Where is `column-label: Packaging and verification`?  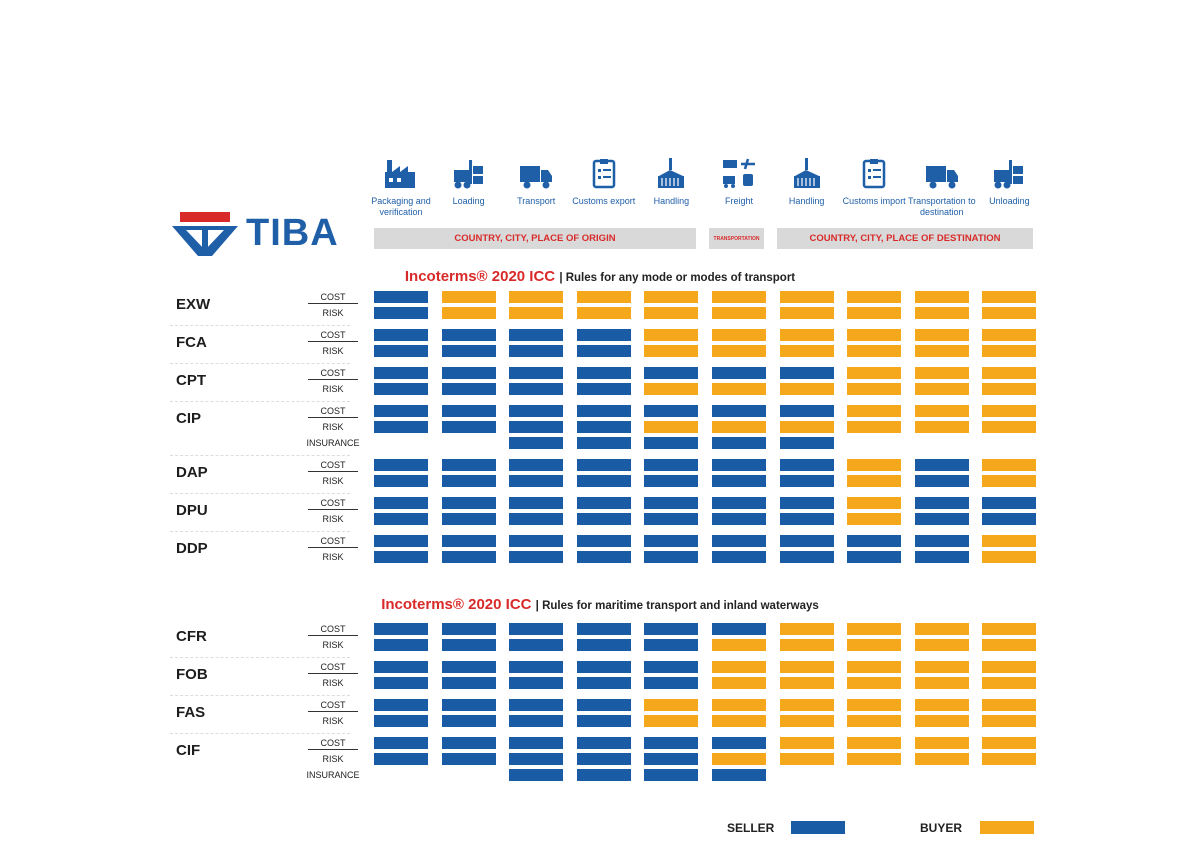 column-label: Packaging and verification is located at coordinates (401, 206).